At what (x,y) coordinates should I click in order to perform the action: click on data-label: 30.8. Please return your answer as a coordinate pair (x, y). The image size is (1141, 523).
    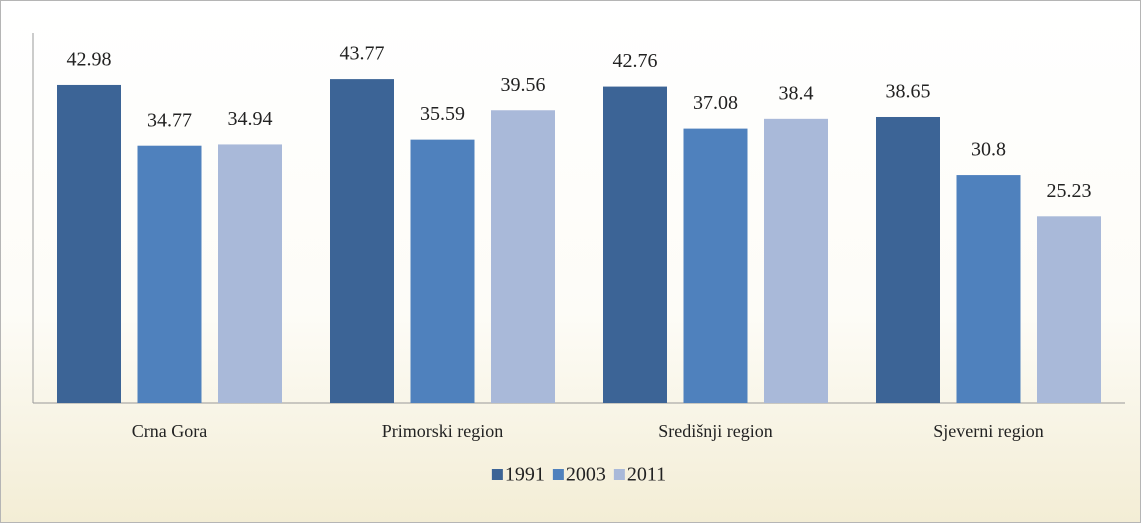
    Looking at the image, I should click on (988, 150).